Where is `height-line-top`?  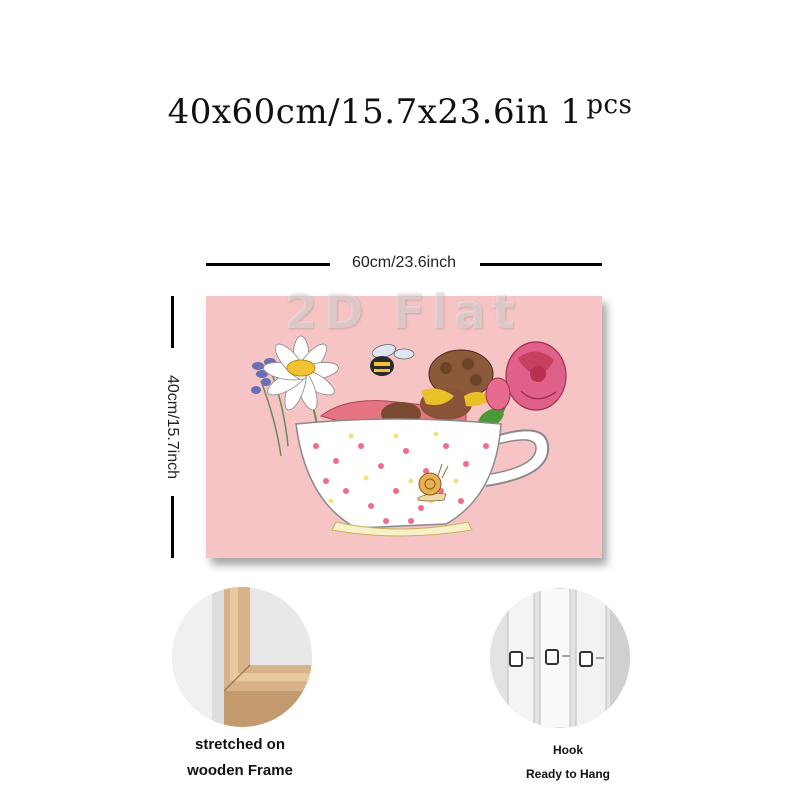
height-line-top is located at coordinates (172, 322).